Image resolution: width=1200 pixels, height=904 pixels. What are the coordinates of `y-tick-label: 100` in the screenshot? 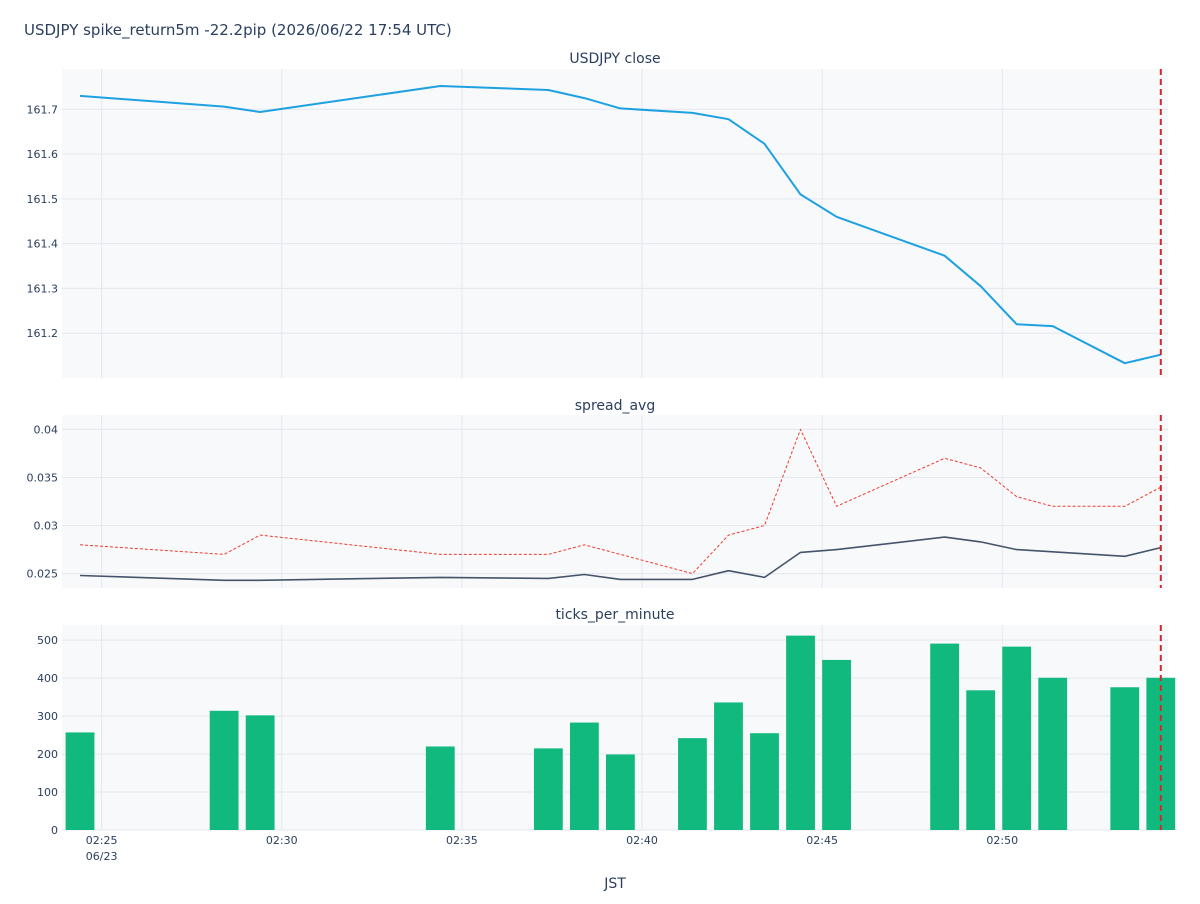 It's located at (47, 792).